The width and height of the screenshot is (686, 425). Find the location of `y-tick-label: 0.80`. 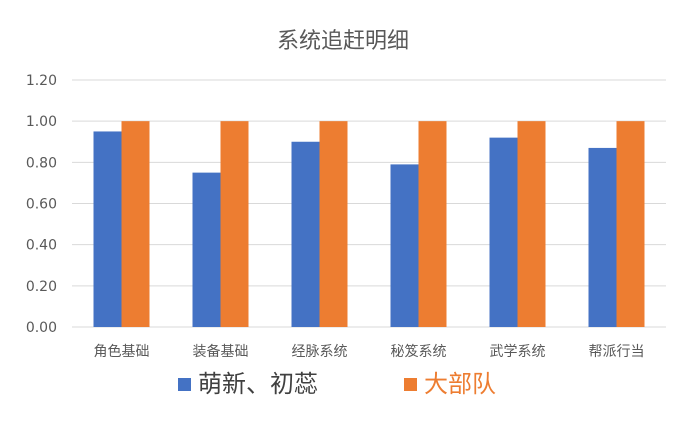

y-tick-label: 0.80 is located at coordinates (41, 163).